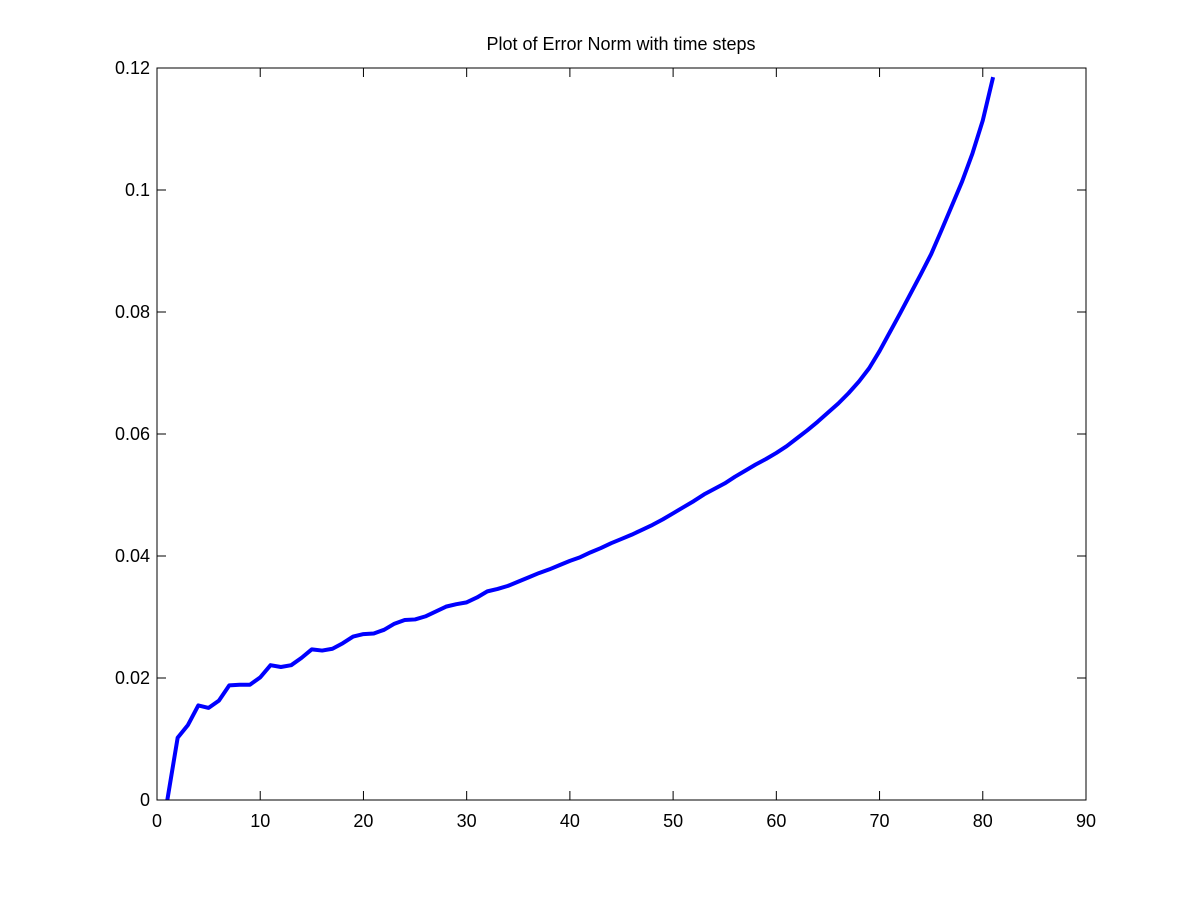 This screenshot has width=1200, height=905. Describe the element at coordinates (157, 821) in the screenshot. I see `x-tick-label: 0` at that location.